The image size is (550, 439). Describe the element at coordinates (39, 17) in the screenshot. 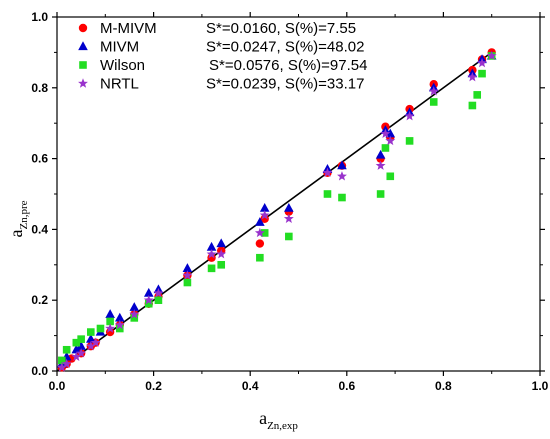

I see `y-tick-label: 1.0` at that location.